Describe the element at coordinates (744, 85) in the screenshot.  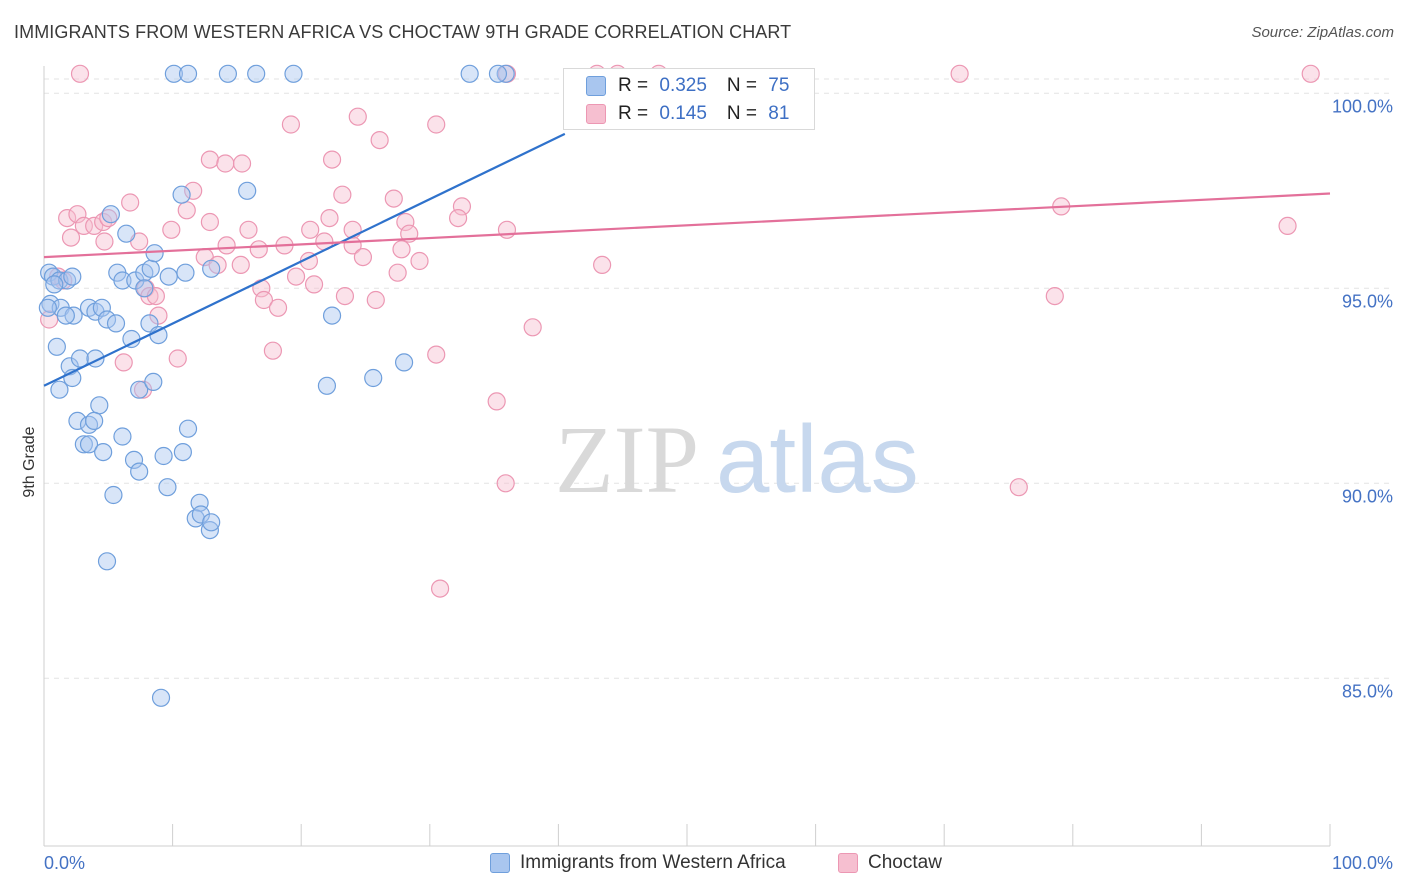
I see `stats-n-label: N =` at that location.